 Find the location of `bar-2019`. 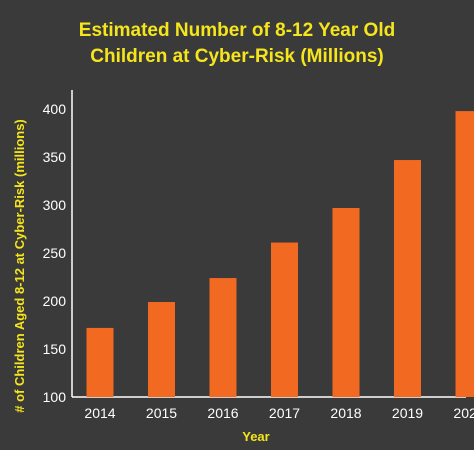

bar-2019 is located at coordinates (407, 278).